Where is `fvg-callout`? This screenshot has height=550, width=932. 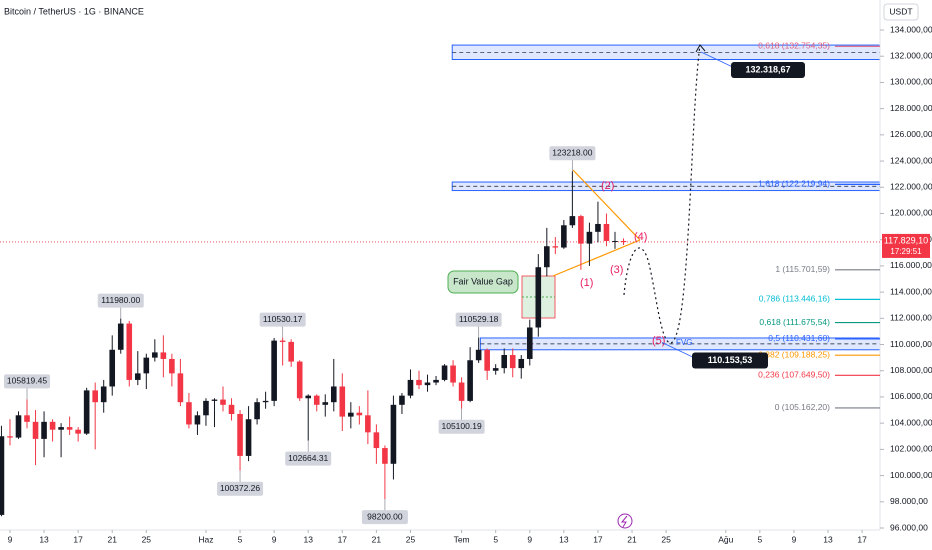
fvg-callout is located at coordinates (483, 282).